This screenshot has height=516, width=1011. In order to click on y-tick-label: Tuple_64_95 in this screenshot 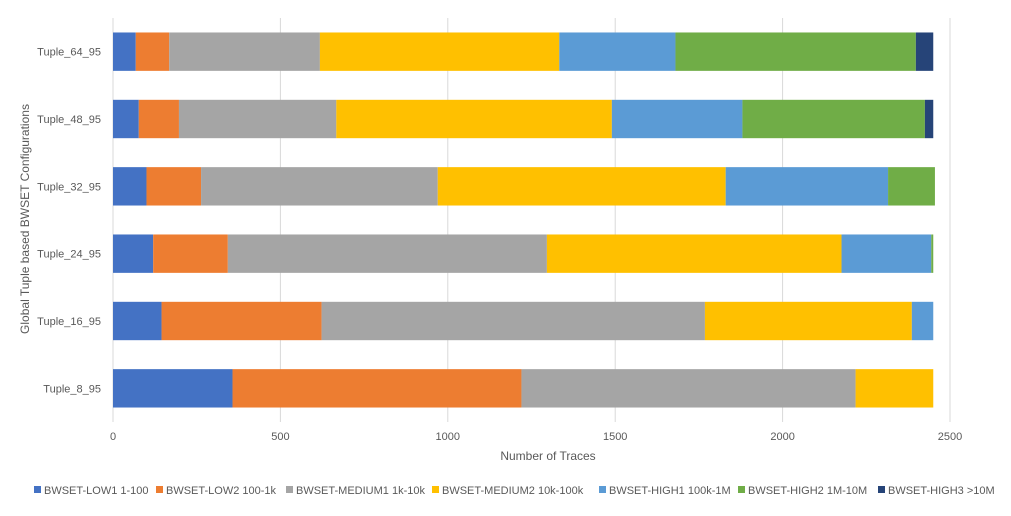, I will do `click(69, 53)`.